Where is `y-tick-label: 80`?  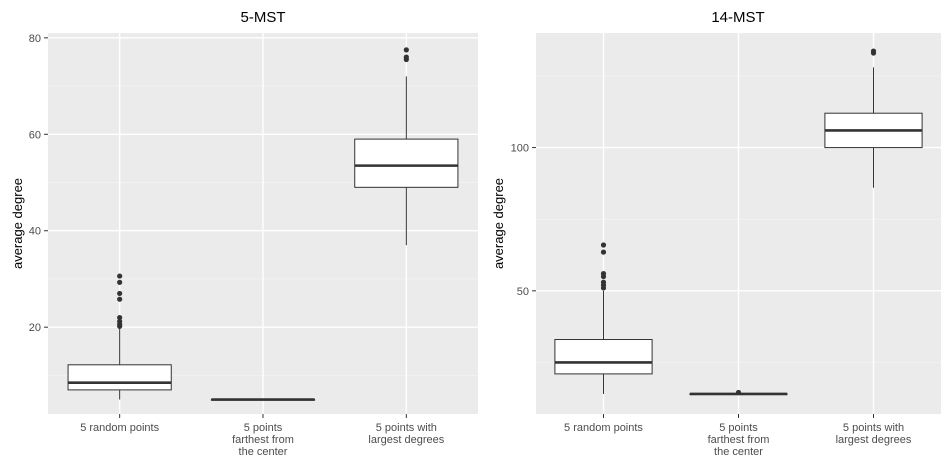
y-tick-label: 80 is located at coordinates (35, 39).